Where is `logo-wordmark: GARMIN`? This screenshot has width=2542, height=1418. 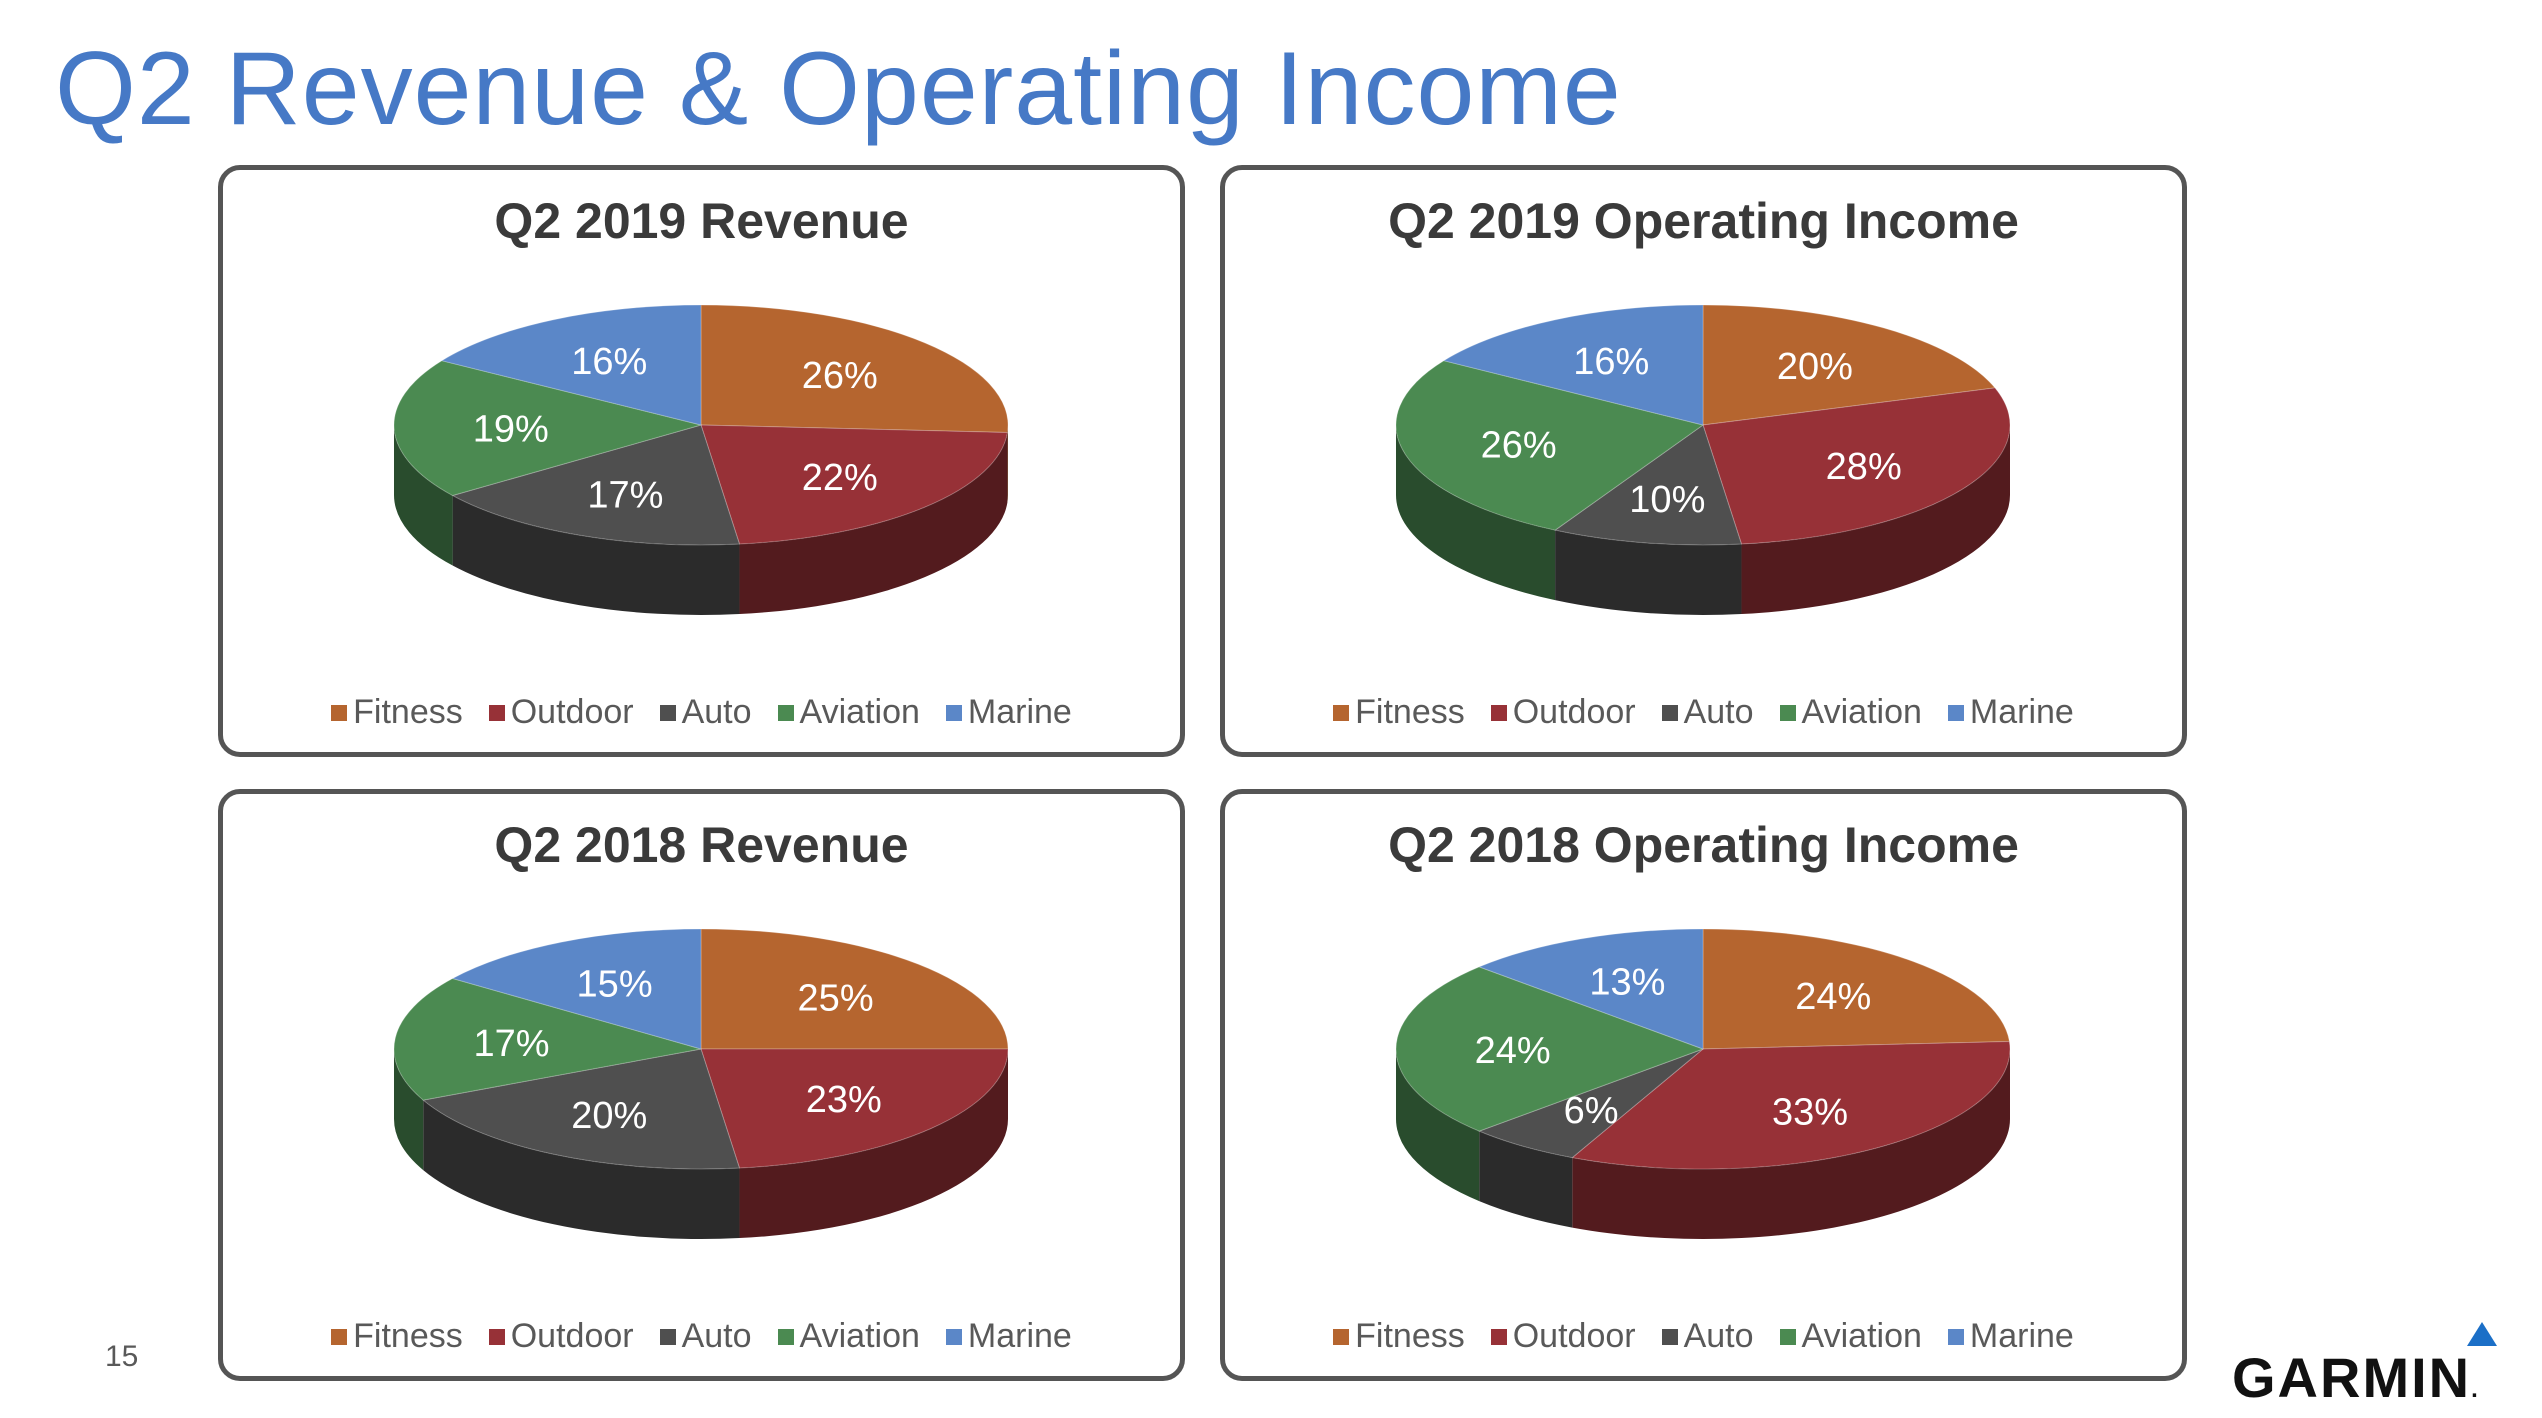
logo-wordmark: GARMIN is located at coordinates (2352, 1377).